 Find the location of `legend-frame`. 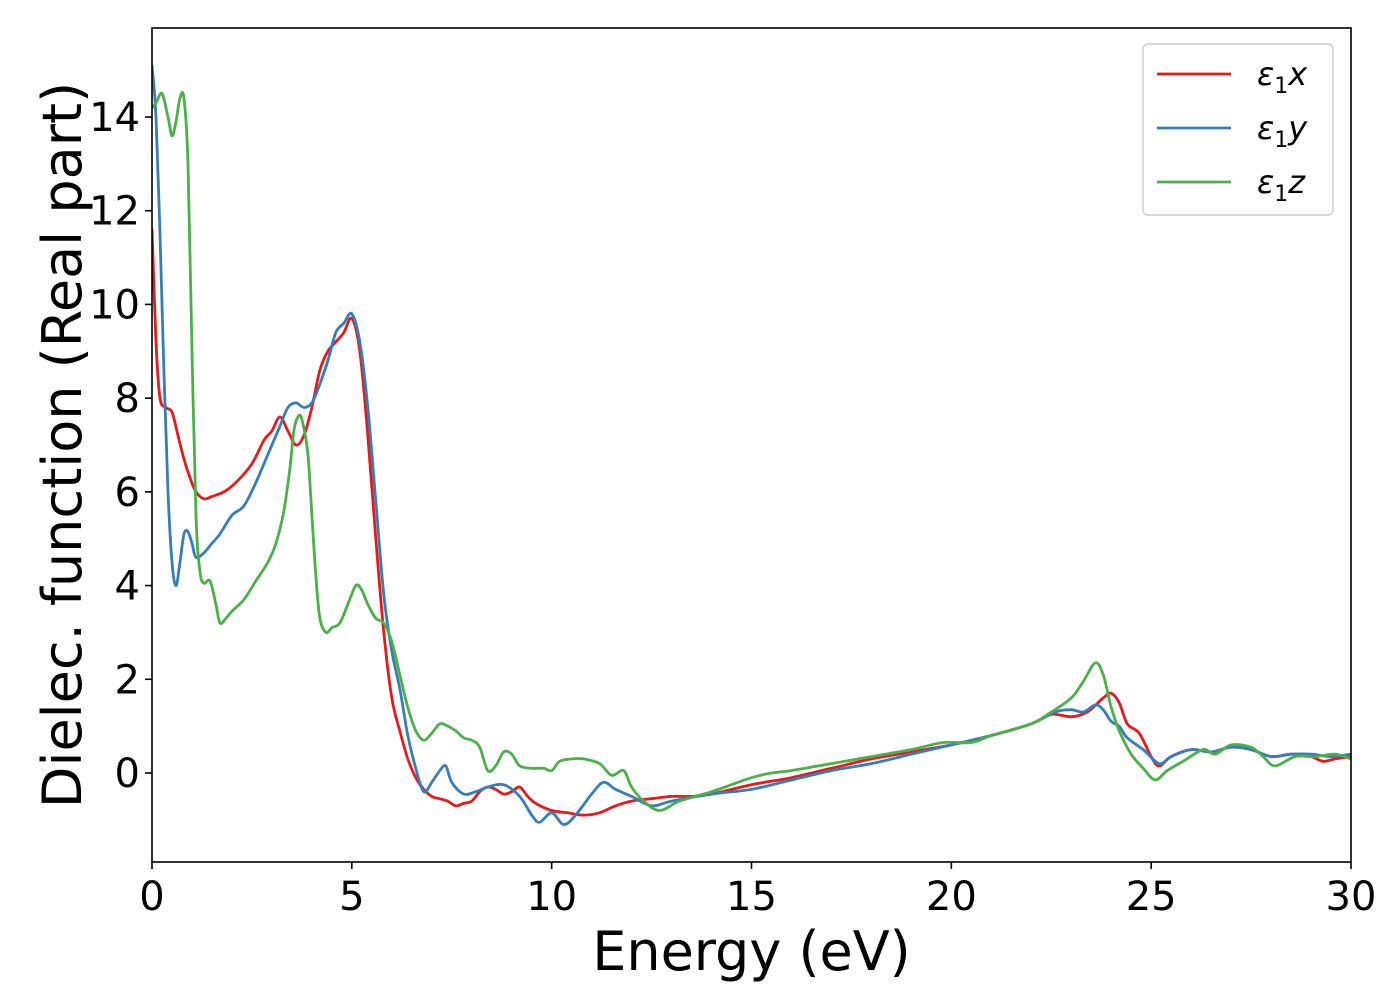

legend-frame is located at coordinates (1238, 129).